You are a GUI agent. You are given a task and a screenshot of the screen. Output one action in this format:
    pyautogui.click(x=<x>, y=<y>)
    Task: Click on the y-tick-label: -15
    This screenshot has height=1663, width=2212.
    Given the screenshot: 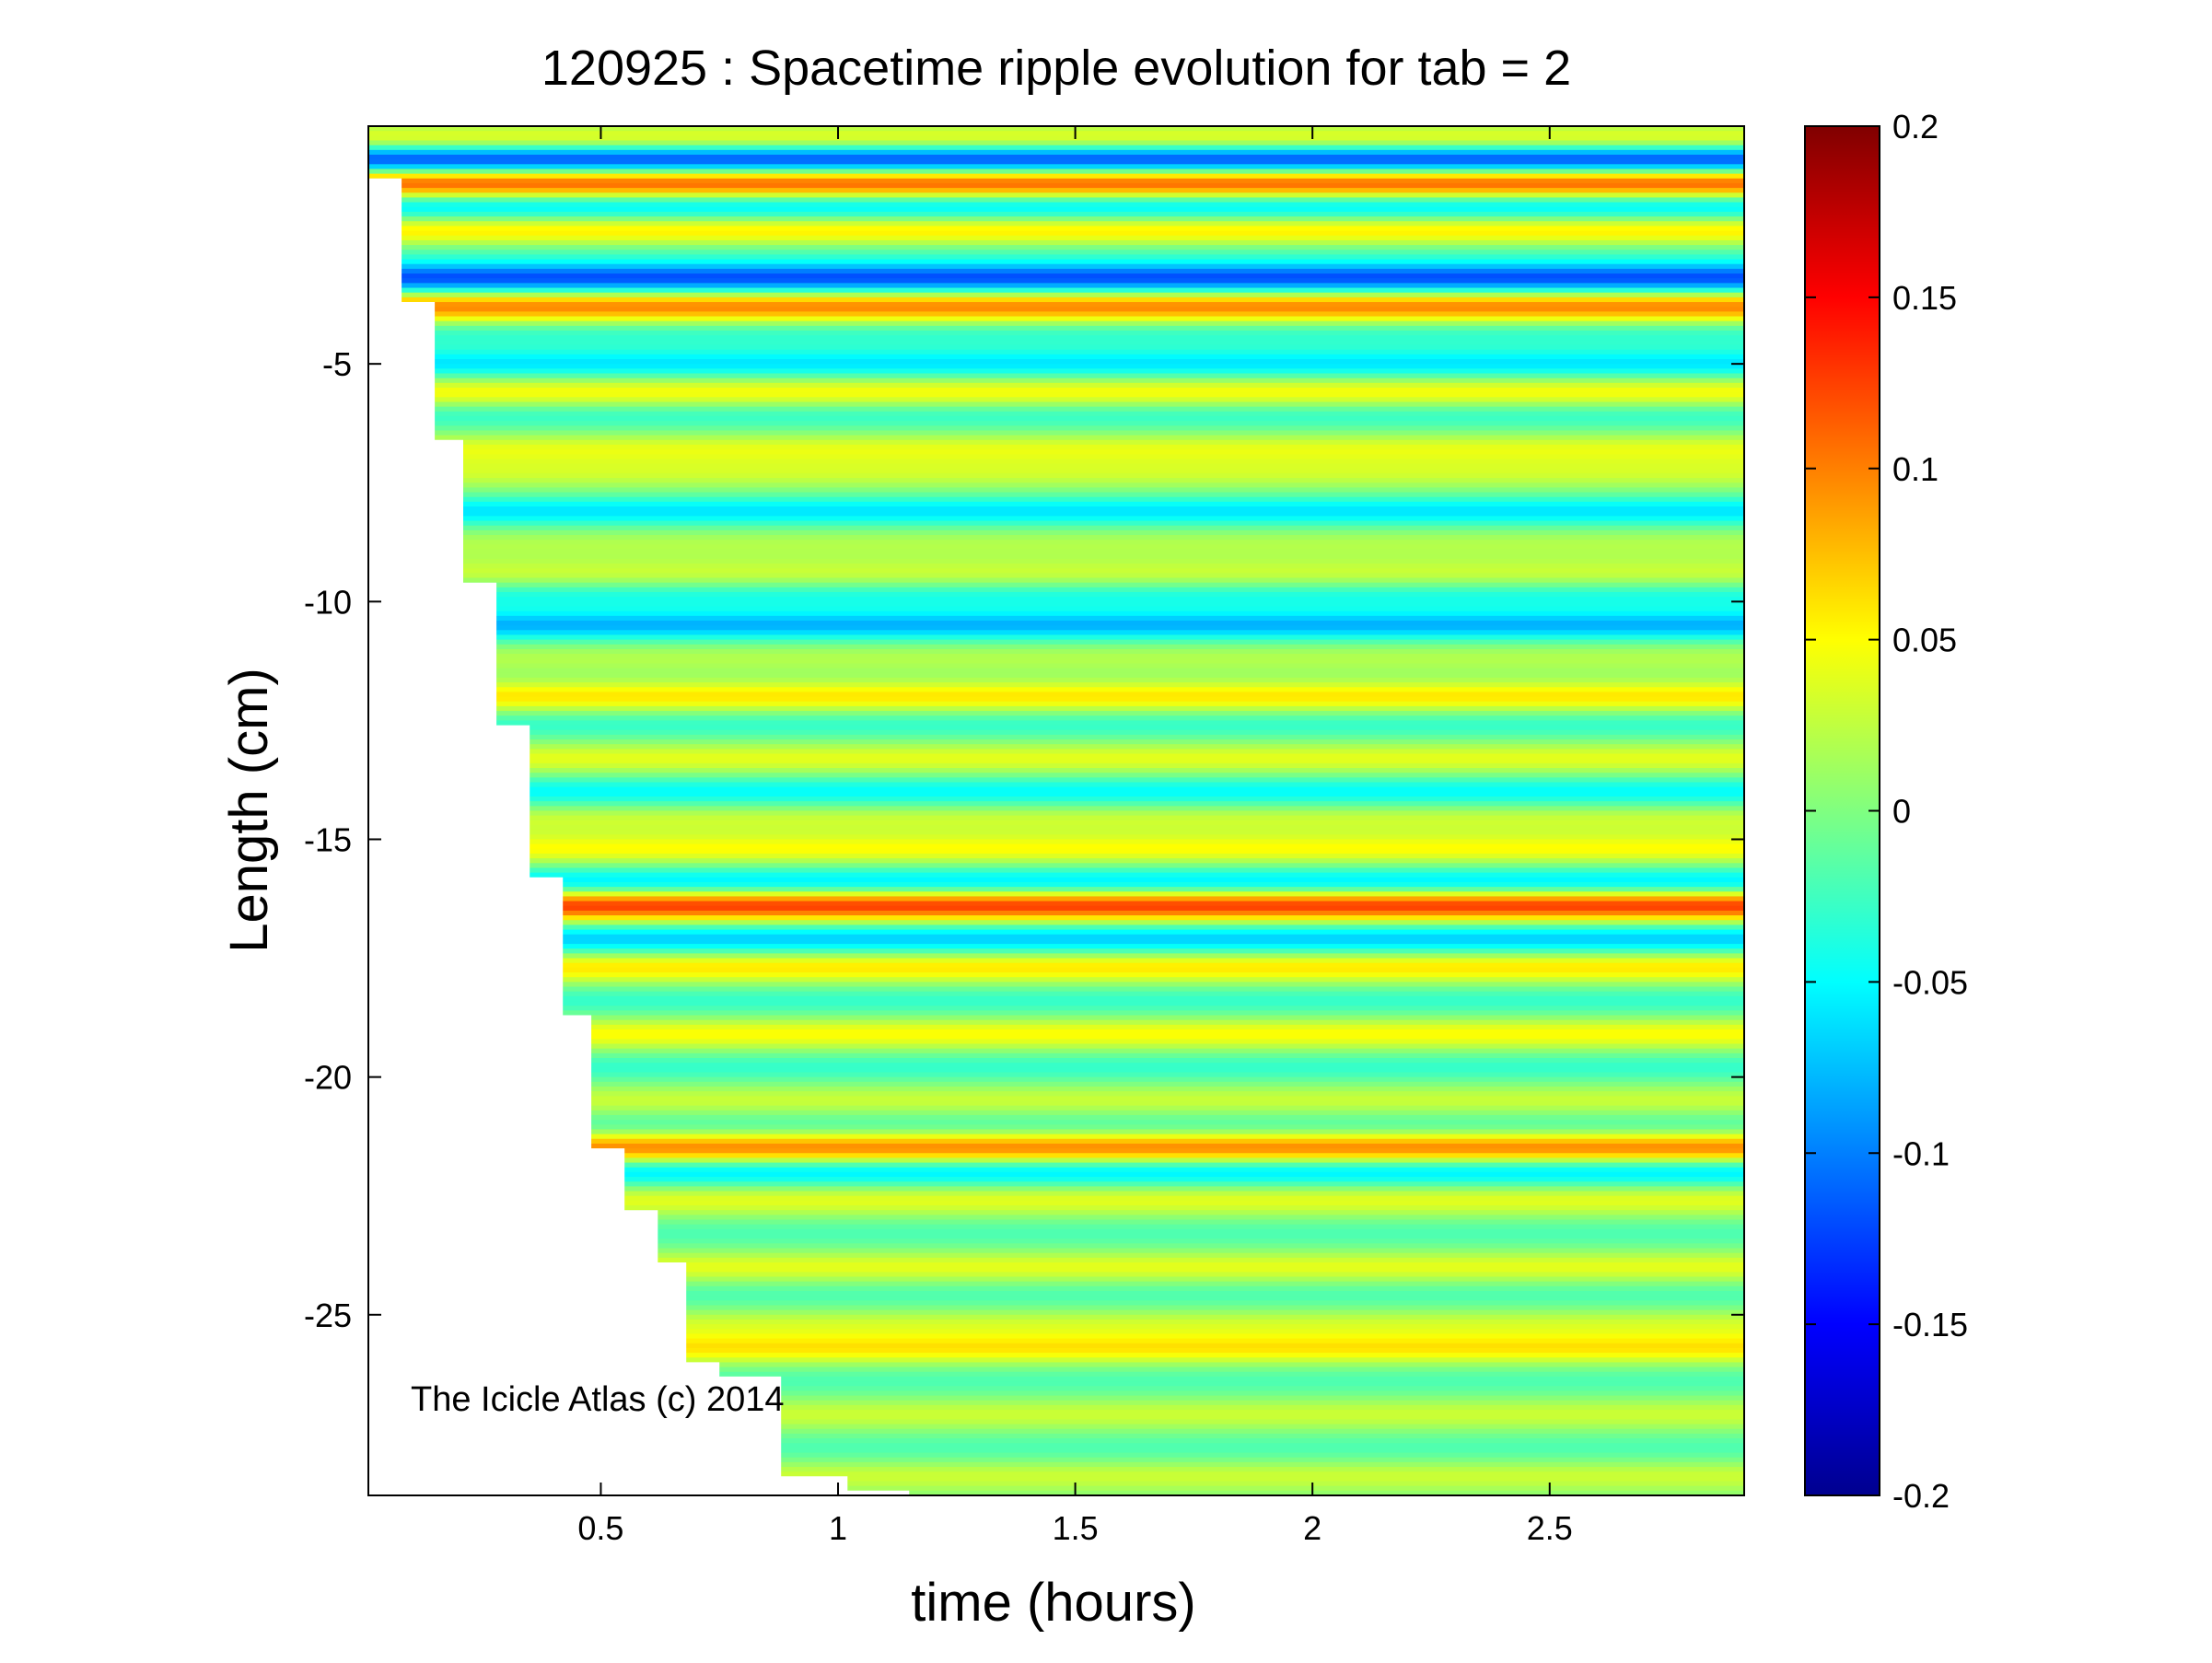 What is the action you would take?
    pyautogui.click(x=328, y=839)
    